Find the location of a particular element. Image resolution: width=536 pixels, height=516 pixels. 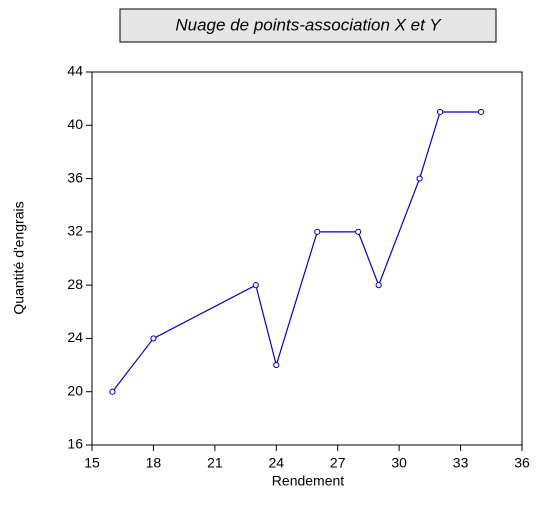

x-tick-label: 33 is located at coordinates (461, 463).